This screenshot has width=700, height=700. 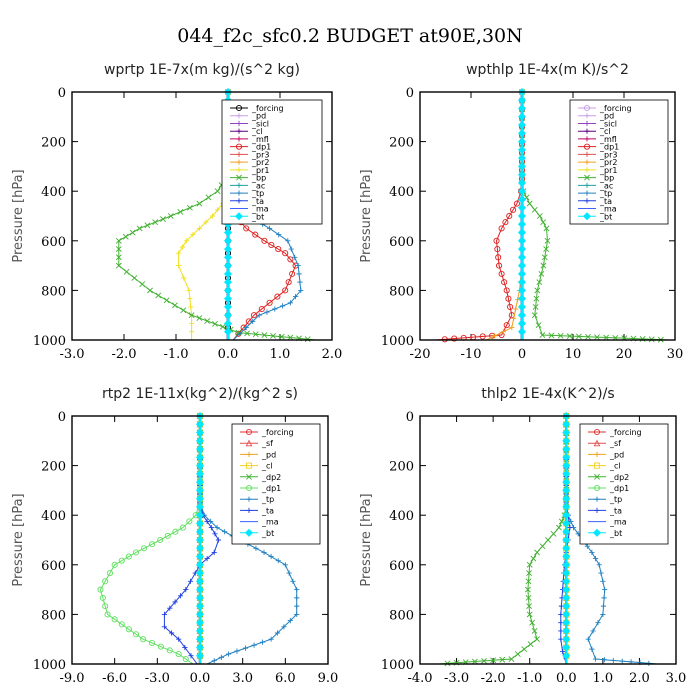 I want to click on panel-title: wpthlp 1E-4x(m K)/s^2, so click(x=547, y=70).